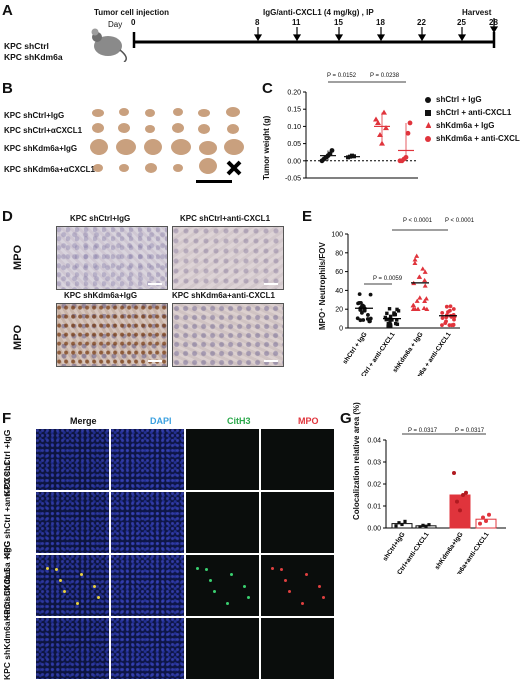  Describe the element at coordinates (222, 648) in the screenshot. I see `if-tile-row4-cith3` at that location.